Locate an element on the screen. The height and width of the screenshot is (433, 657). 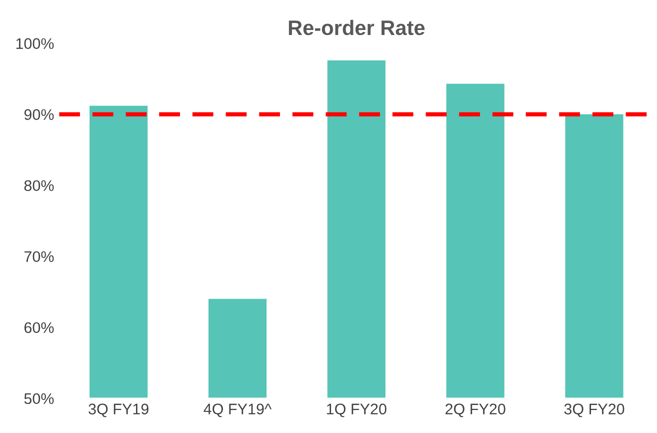
y-tick-label: 100% is located at coordinates (35, 43).